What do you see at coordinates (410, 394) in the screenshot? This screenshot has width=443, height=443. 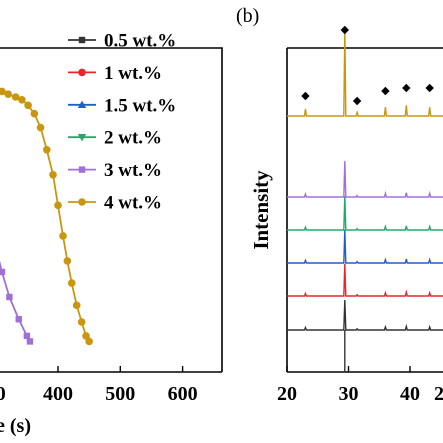 I see `panel-b-x-tick-label: 40` at bounding box center [410, 394].